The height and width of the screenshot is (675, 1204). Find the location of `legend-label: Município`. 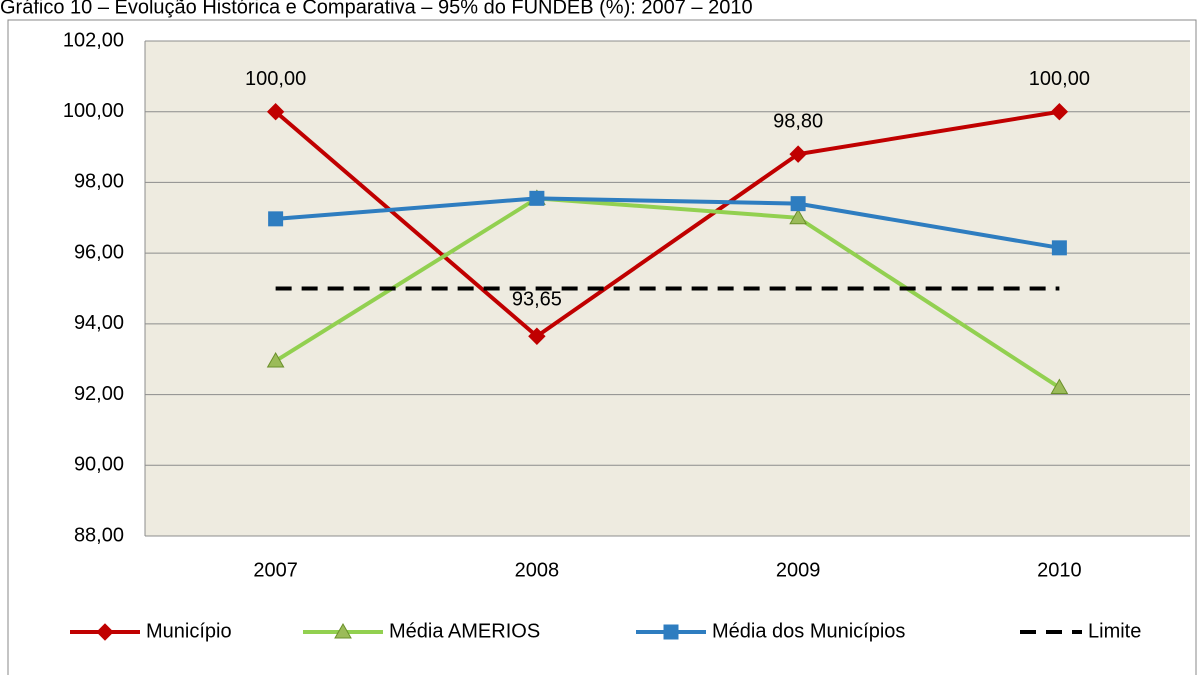

legend-label: Município is located at coordinates (189, 631).